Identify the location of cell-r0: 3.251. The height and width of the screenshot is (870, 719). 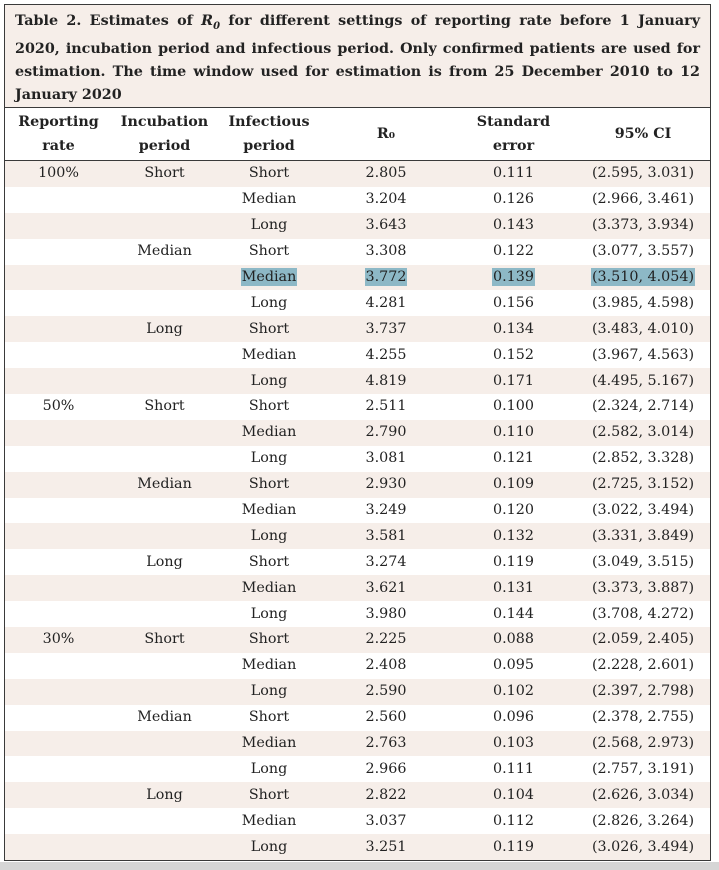
(386, 847).